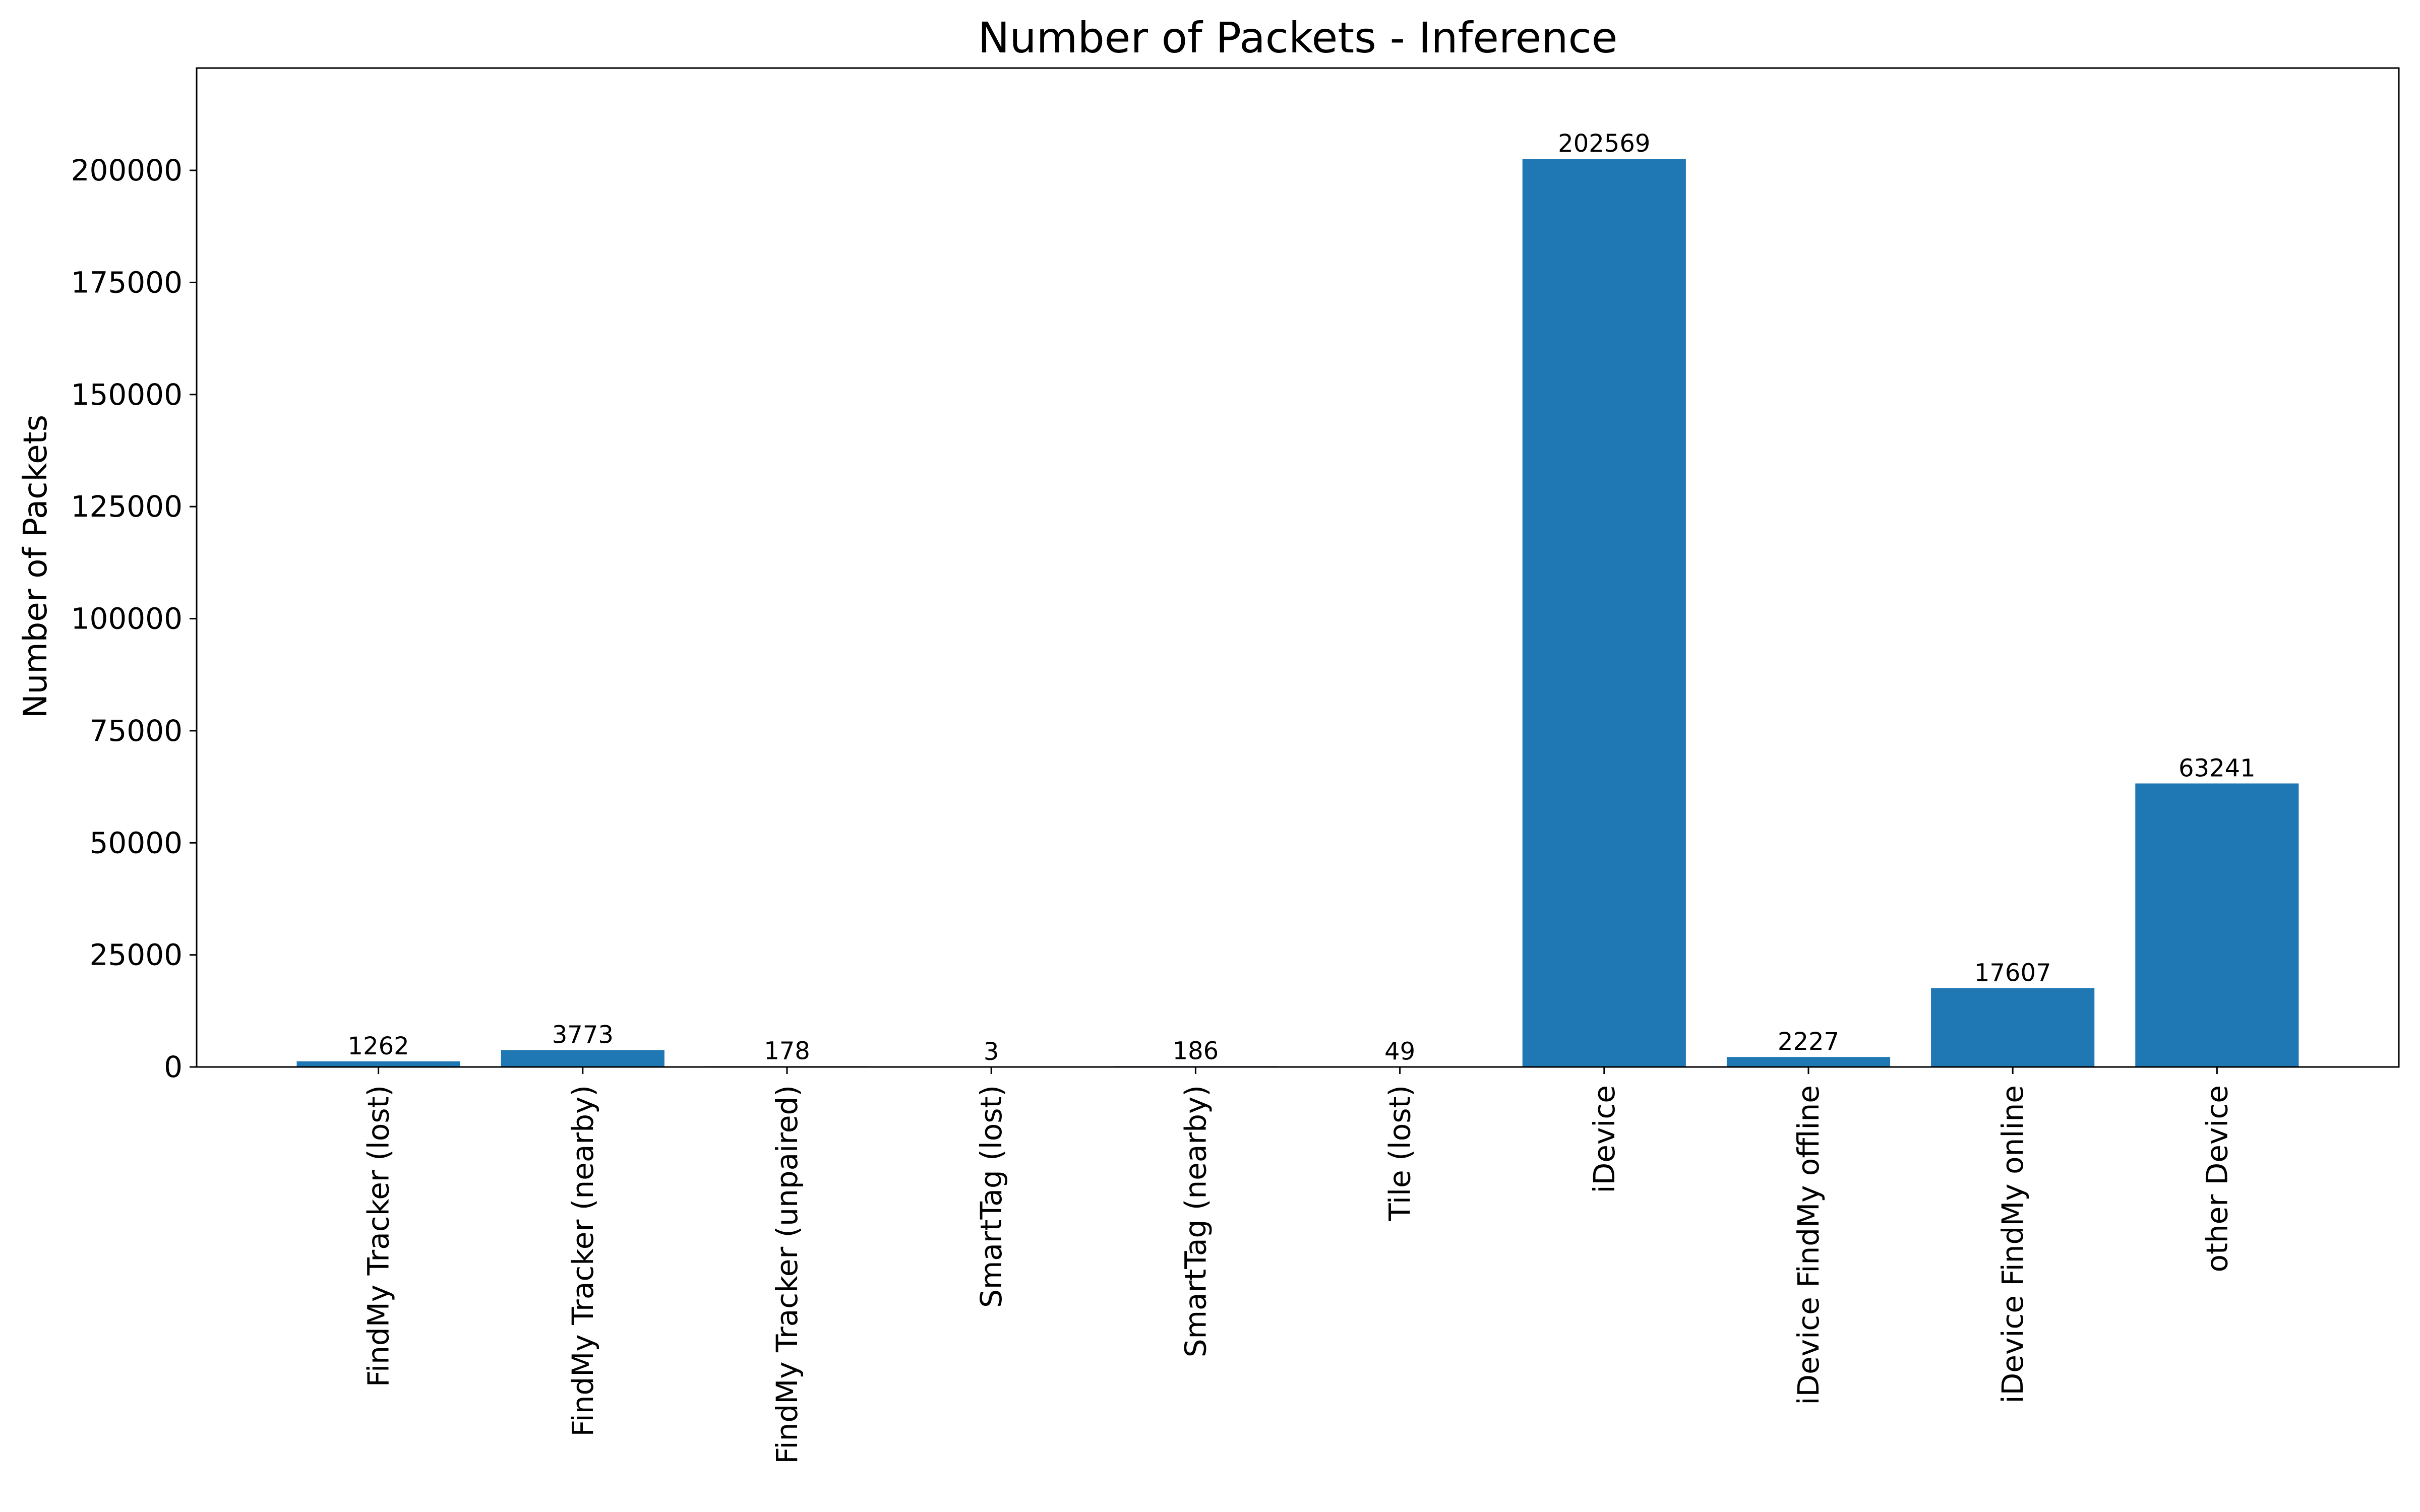  I want to click on x-tick-label: iDevice, so click(1604, 1139).